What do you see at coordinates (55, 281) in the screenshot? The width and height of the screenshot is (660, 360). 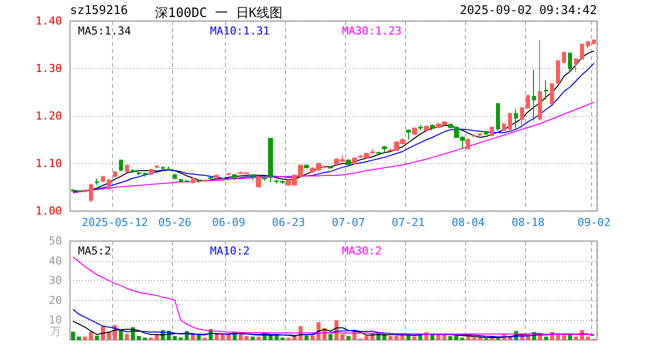 I see `y-tick-label: 30` at bounding box center [55, 281].